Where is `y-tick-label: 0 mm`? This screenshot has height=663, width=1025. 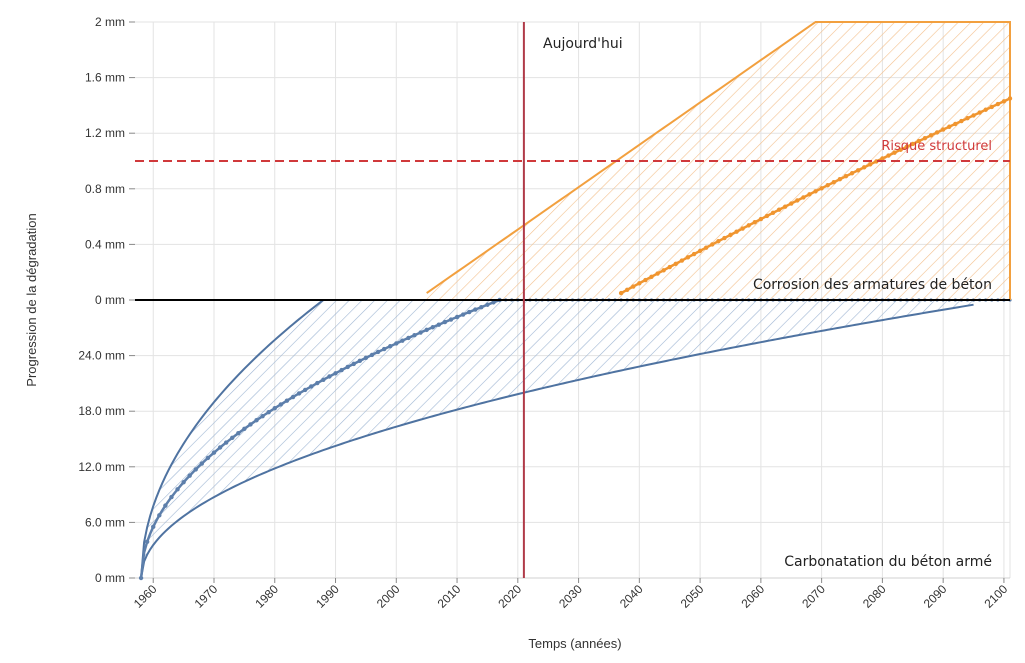 y-tick-label: 0 mm is located at coordinates (110, 300).